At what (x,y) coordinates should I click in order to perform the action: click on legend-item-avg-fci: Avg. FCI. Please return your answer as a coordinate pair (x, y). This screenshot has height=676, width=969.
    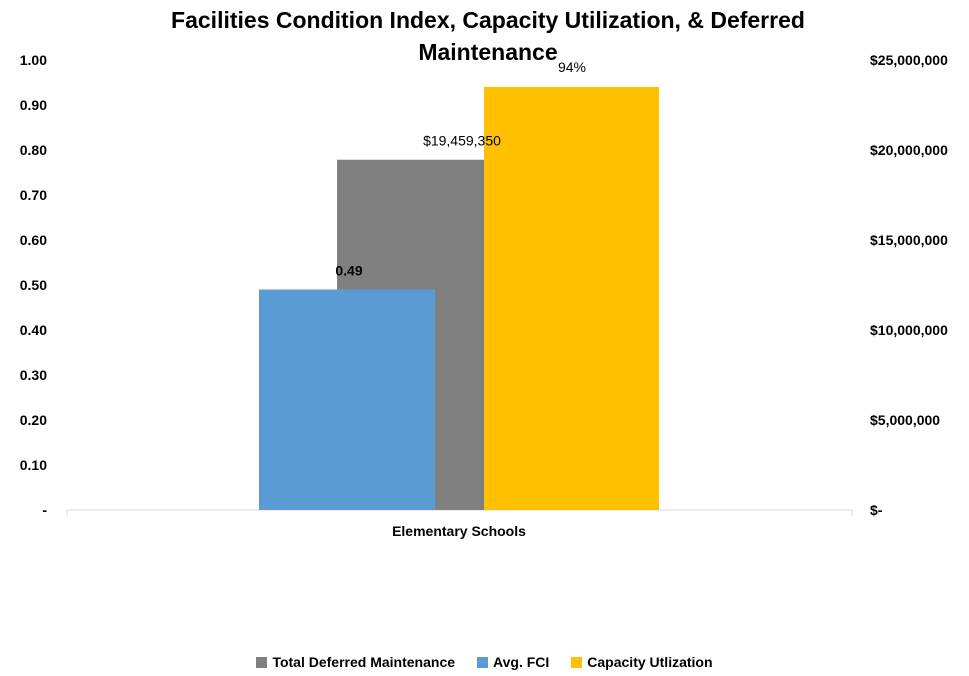
    Looking at the image, I should click on (513, 662).